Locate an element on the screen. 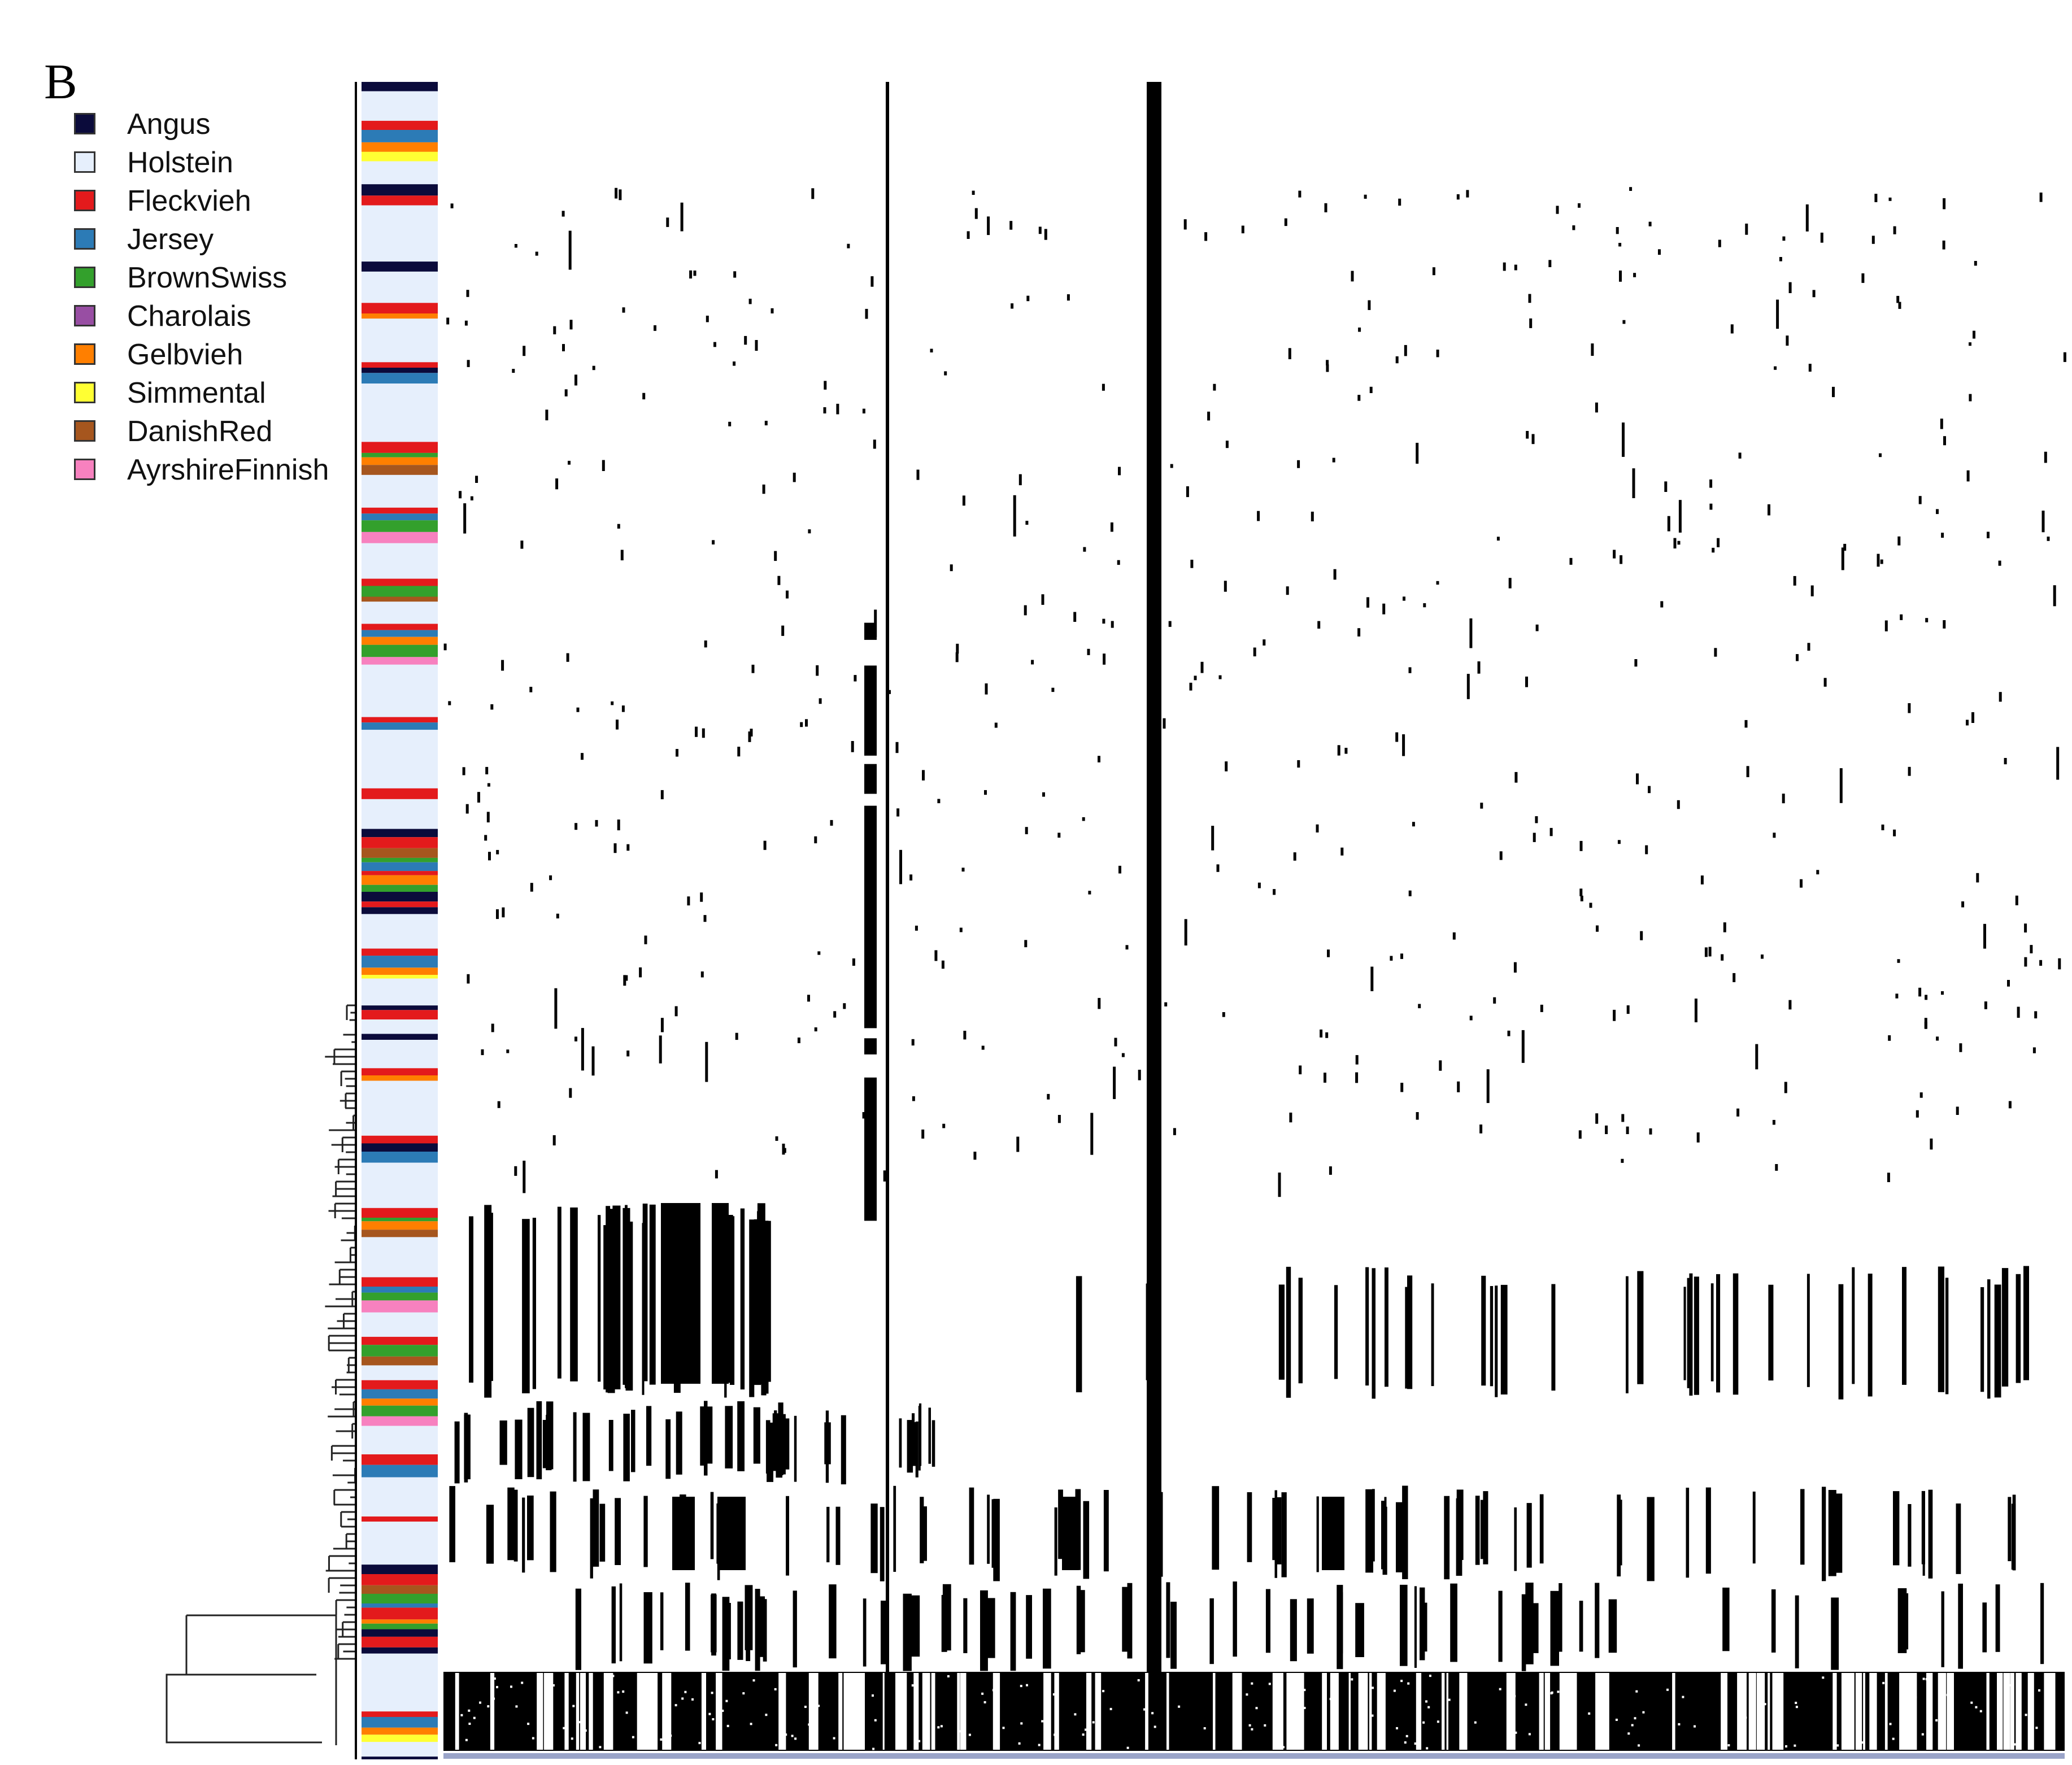 The height and width of the screenshot is (1765, 2072). sidebar-stripe-jersey is located at coordinates (400, 726).